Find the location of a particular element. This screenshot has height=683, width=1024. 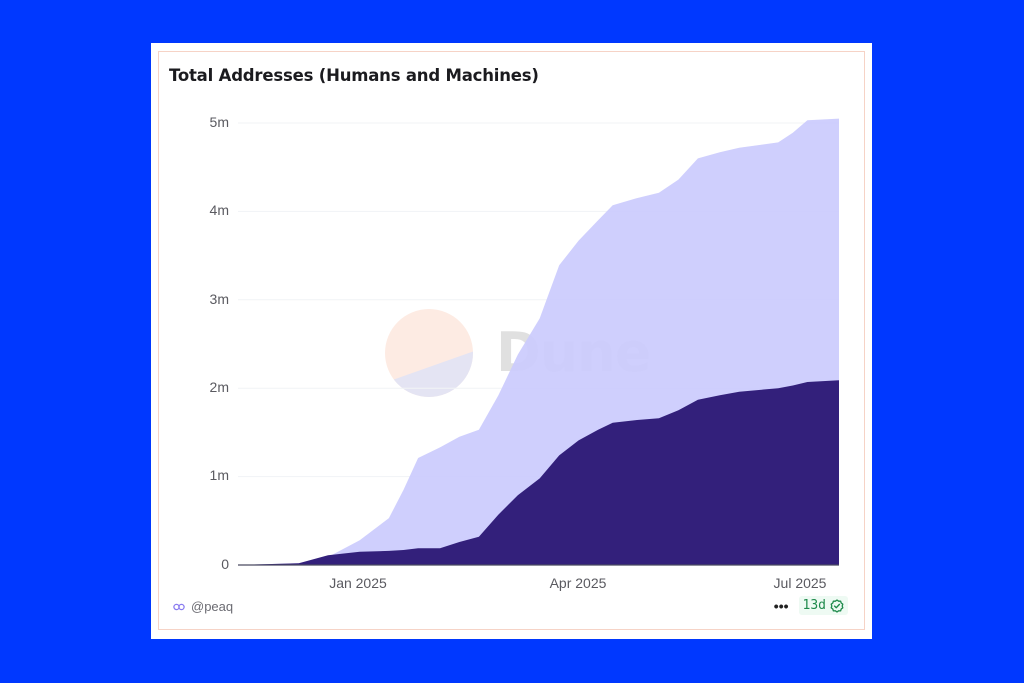

freshness-badge: 13d is located at coordinates (823, 605).